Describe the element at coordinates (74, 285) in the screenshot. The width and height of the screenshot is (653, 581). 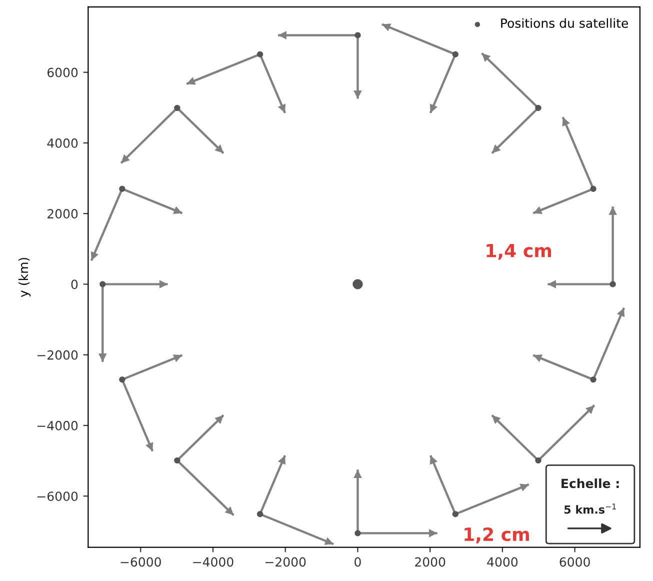
I see `y-tick-label: 0` at that location.